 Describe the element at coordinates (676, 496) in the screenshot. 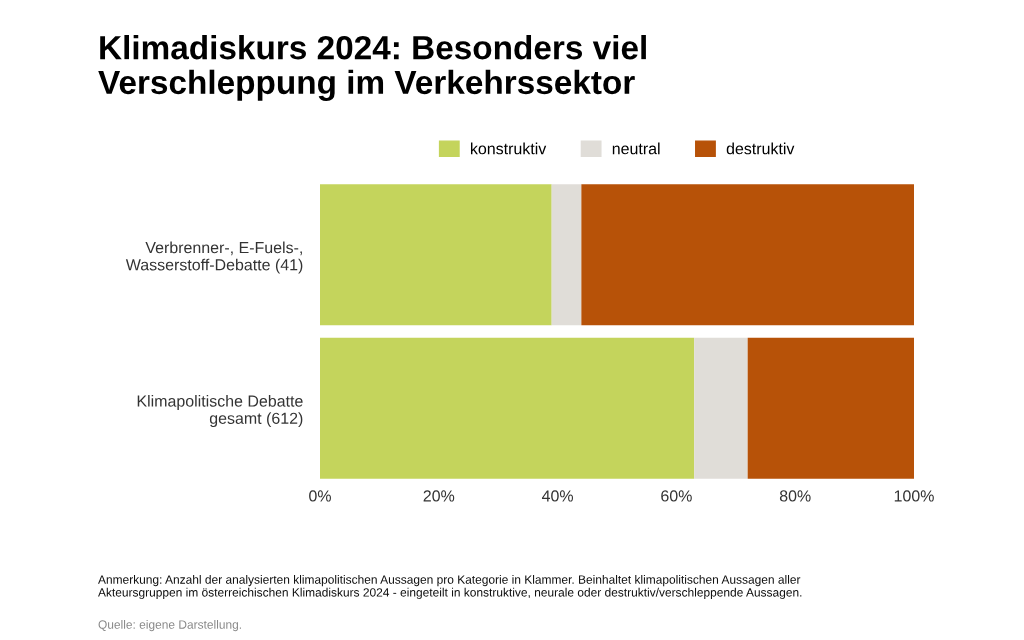

I see `x-tick-label: 60%` at that location.